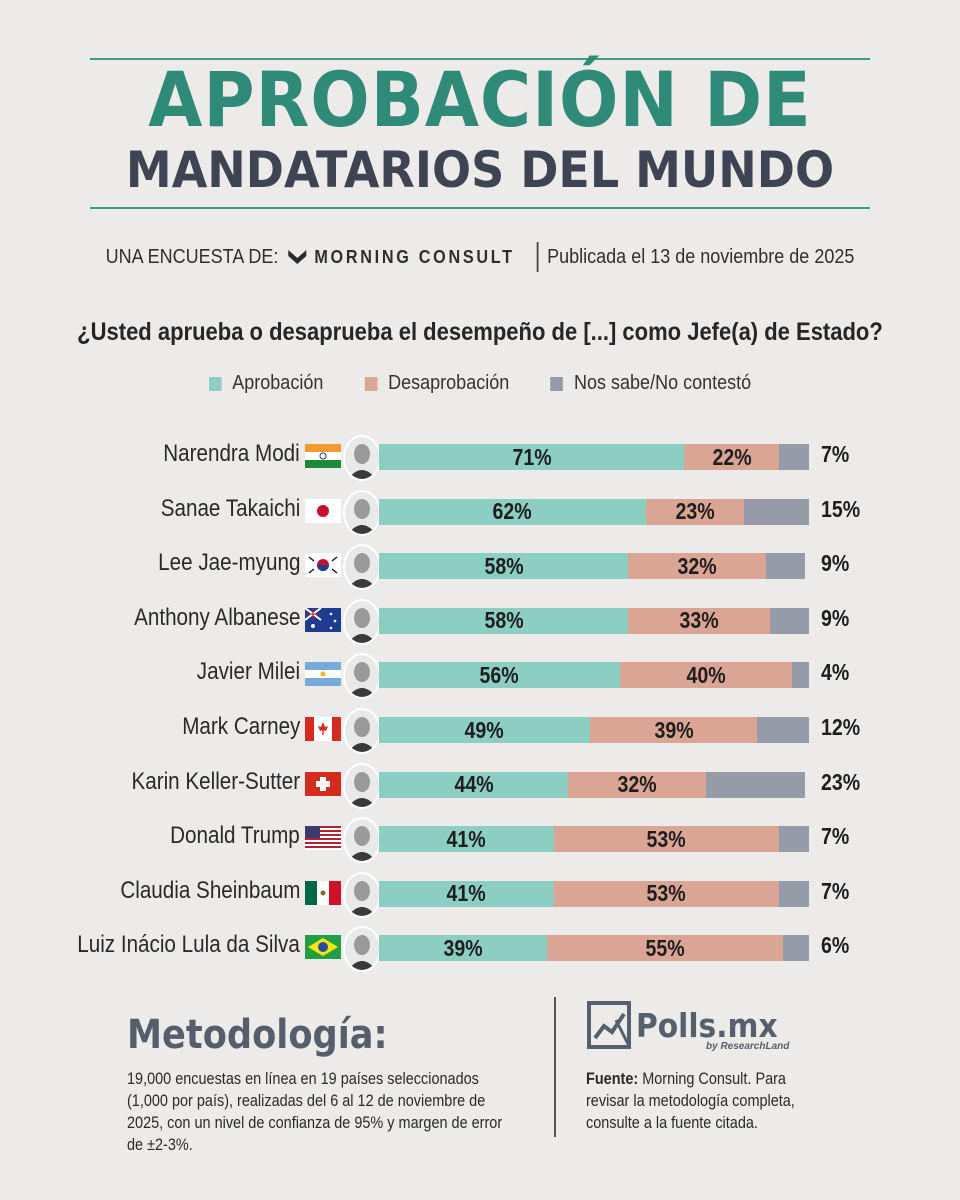 This screenshot has width=960, height=1200. What do you see at coordinates (835, 617) in the screenshot?
I see `no-answer-data-label: 9%` at bounding box center [835, 617].